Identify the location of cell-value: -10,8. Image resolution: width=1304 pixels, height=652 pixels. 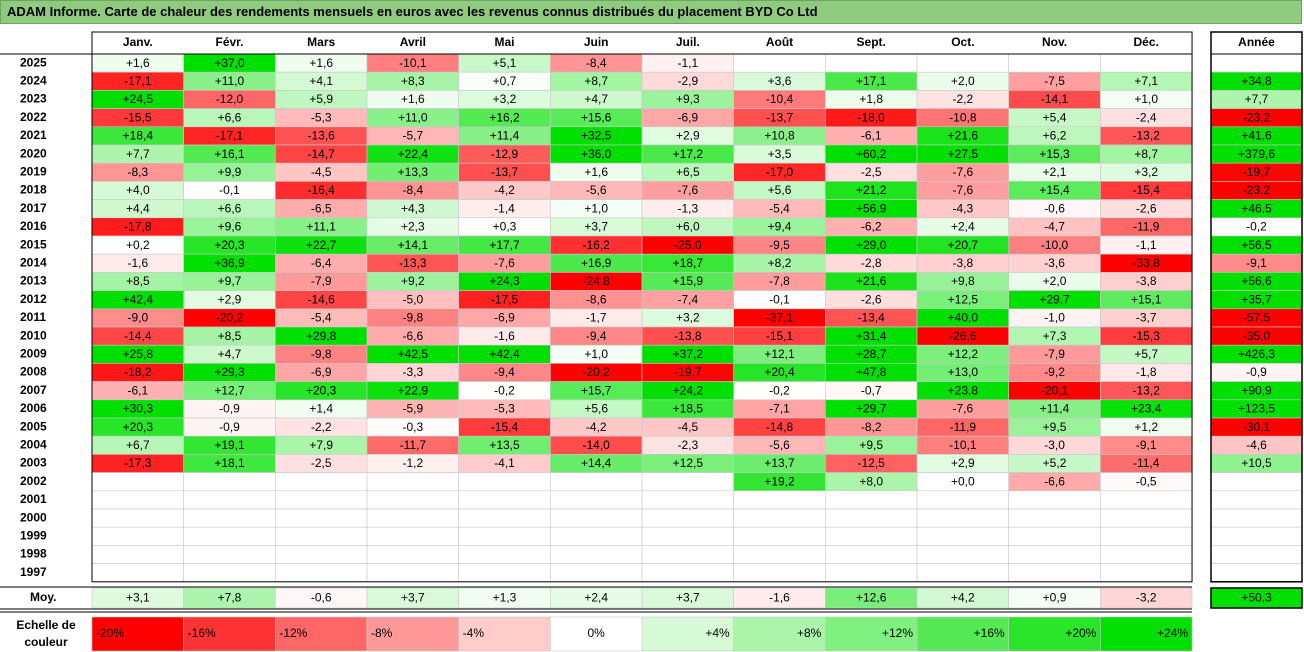
(963, 117).